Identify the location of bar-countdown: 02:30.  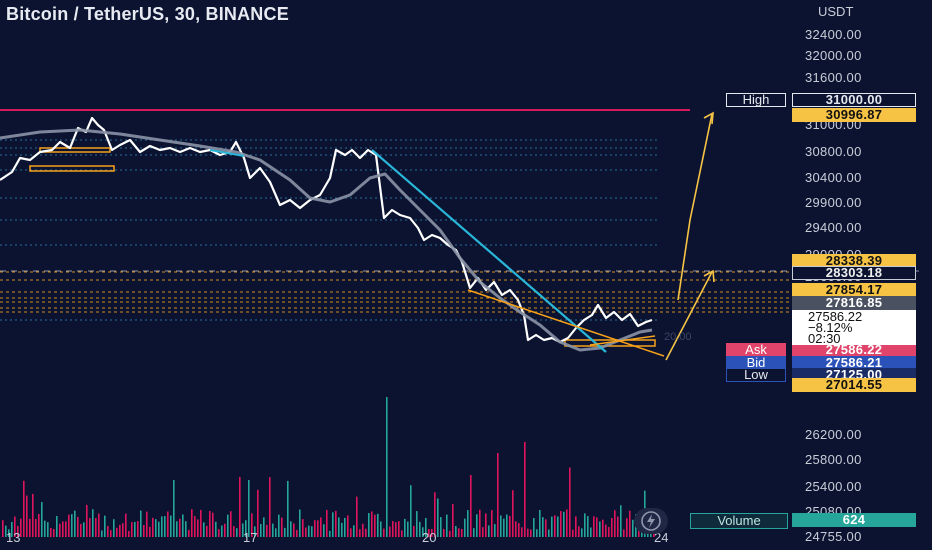
(824, 338).